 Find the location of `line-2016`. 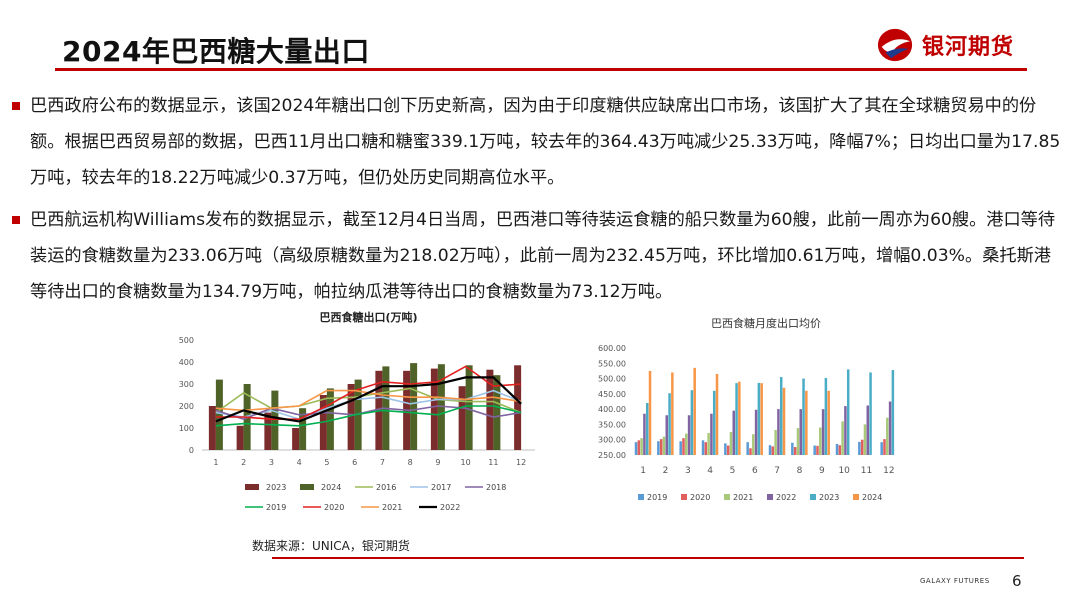

line-2016 is located at coordinates (368, 400).